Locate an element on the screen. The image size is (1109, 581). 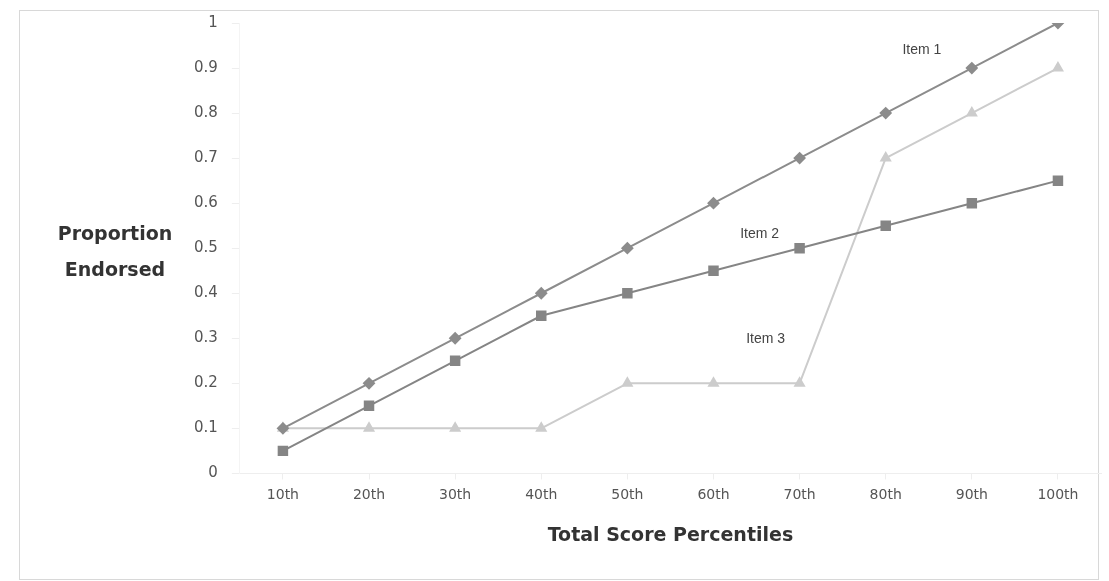
y-tick-label: 1 is located at coordinates (213, 21).